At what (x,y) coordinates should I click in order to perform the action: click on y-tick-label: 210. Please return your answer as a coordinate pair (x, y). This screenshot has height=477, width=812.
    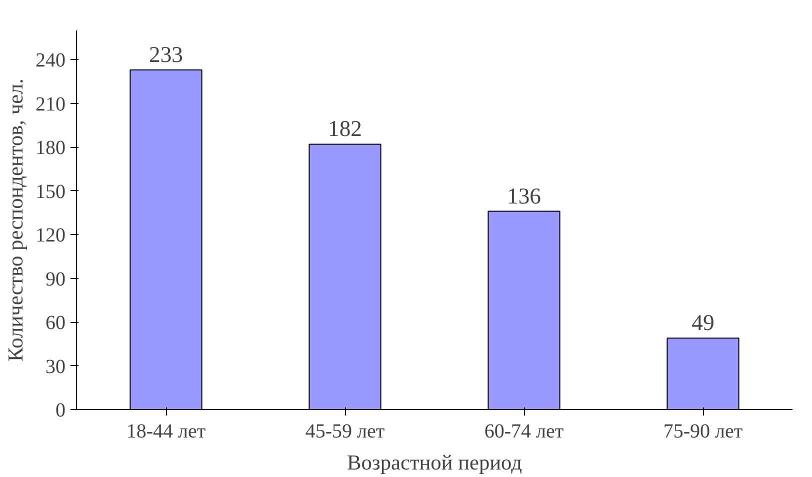
    Looking at the image, I should click on (51, 104).